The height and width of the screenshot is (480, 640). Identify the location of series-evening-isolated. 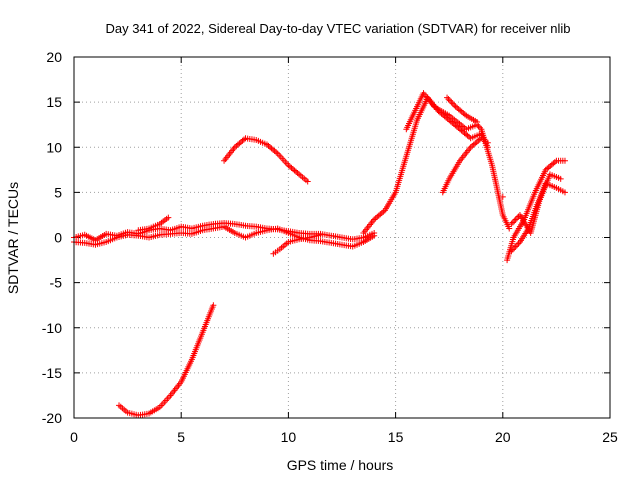
(502, 196).